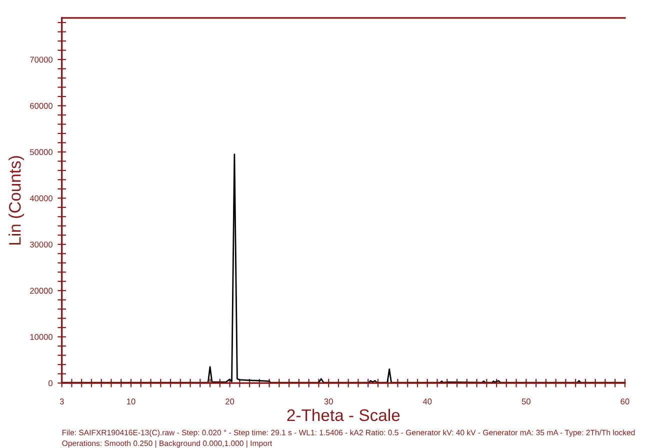 This screenshot has width=651, height=448. I want to click on y-tick-label: 30000, so click(41, 245).